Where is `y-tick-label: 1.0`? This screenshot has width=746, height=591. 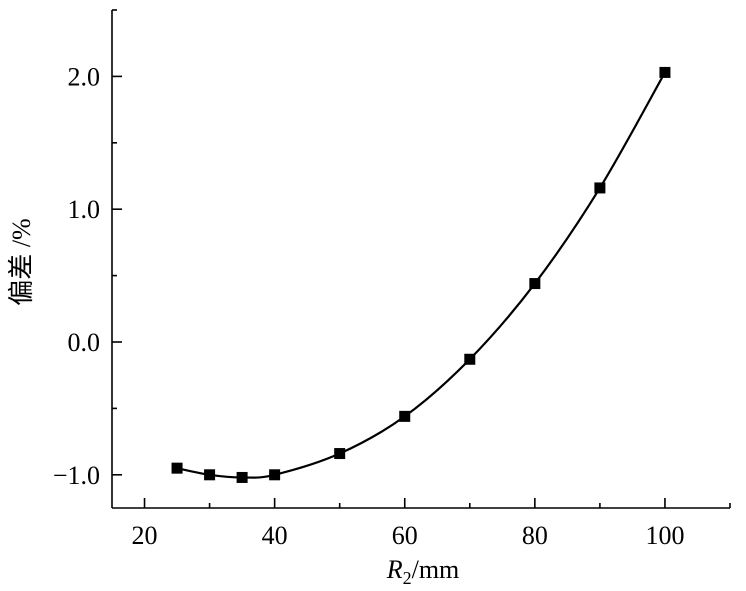 y-tick-label: 1.0 is located at coordinates (84, 209).